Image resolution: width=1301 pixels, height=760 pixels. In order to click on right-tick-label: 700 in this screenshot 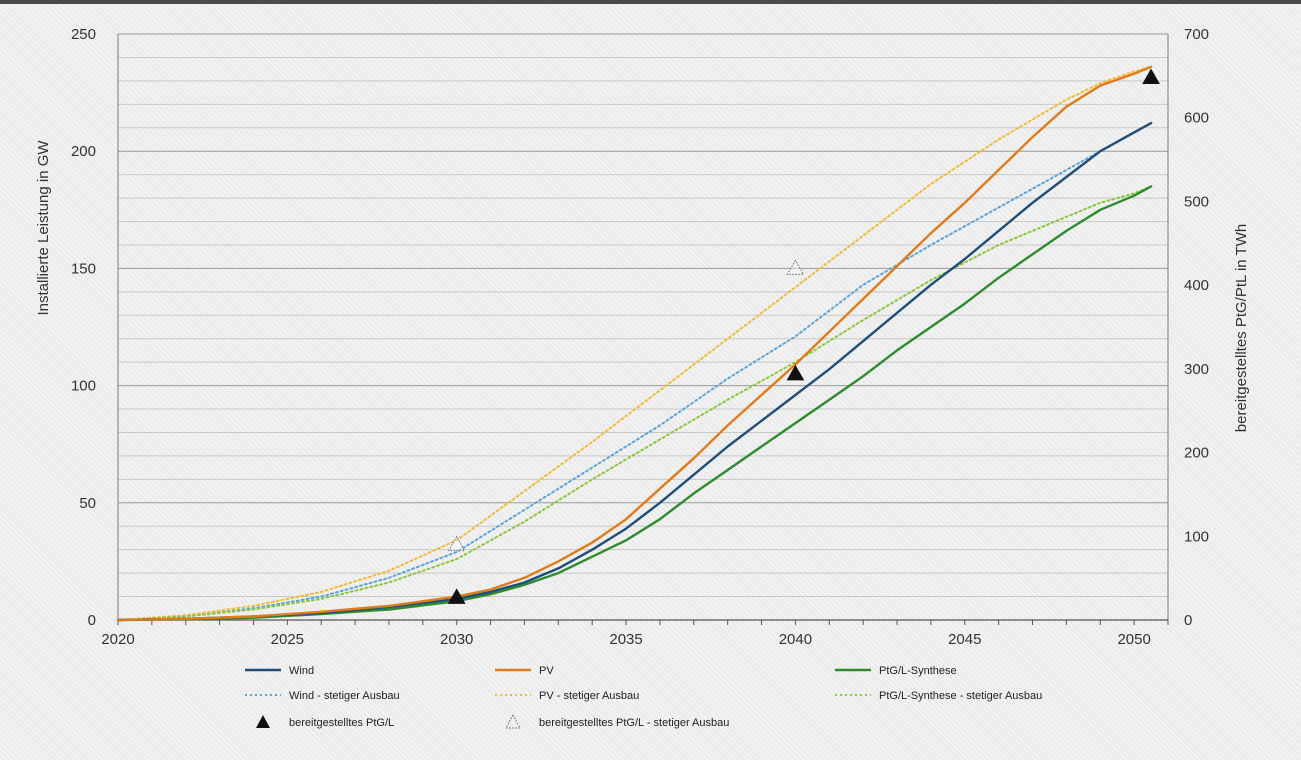, I will do `click(1196, 34)`.